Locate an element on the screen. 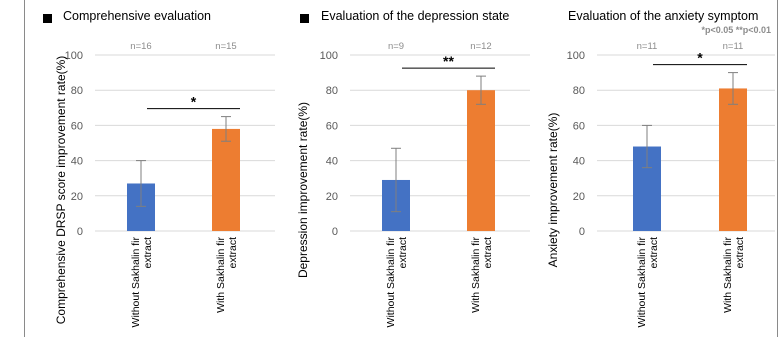  y-axis-label: Anxiety improvement rate(%) is located at coordinates (553, 190).